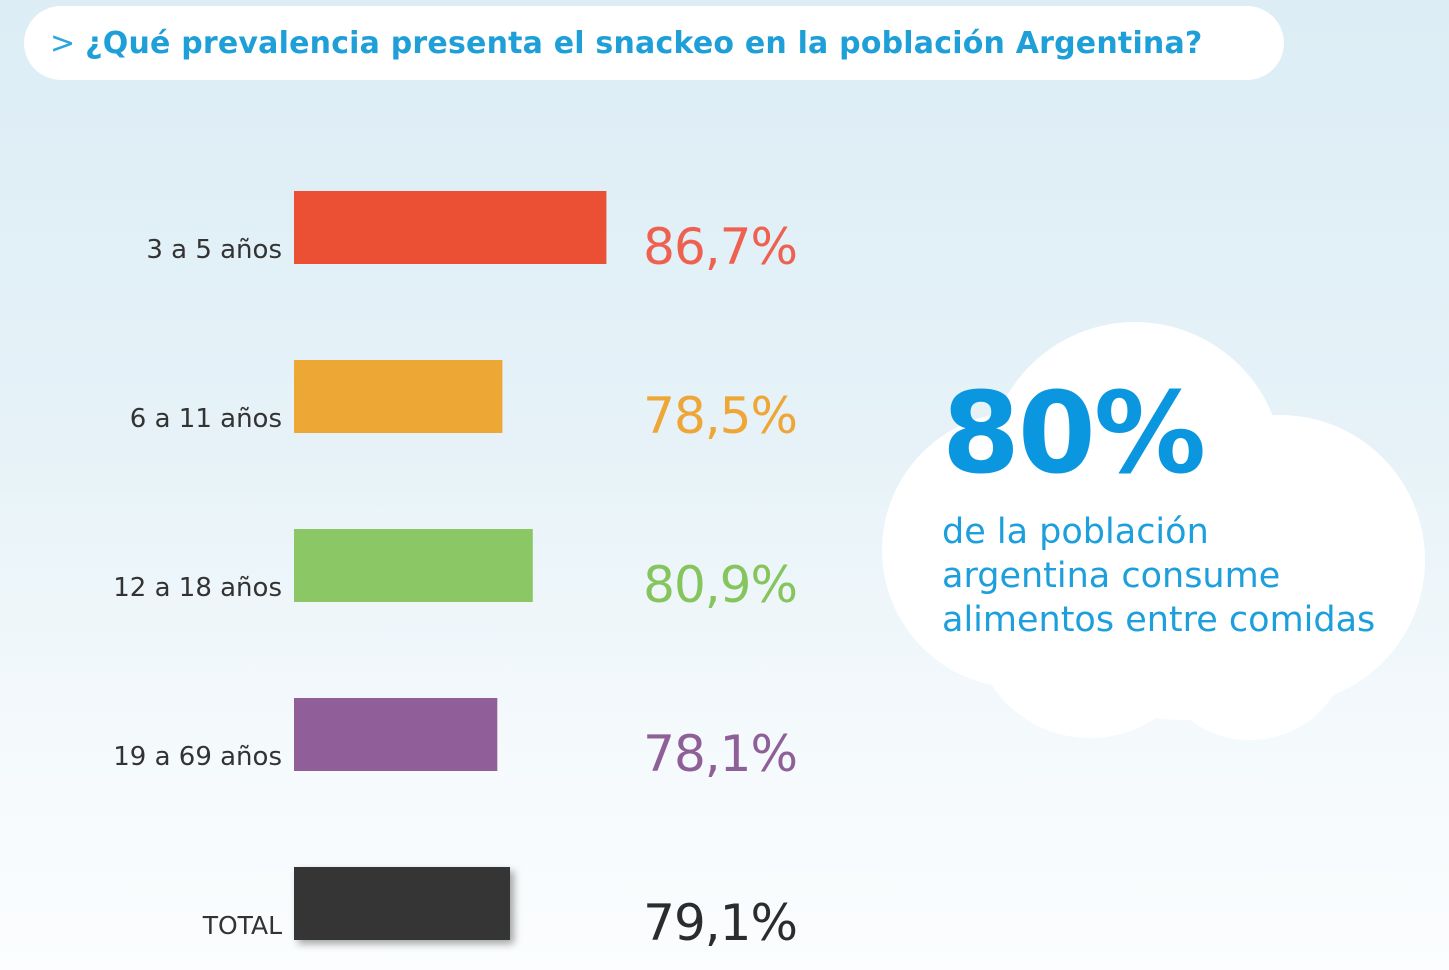  What do you see at coordinates (197, 588) in the screenshot?
I see `category-label-2: 12 a 18 años` at bounding box center [197, 588].